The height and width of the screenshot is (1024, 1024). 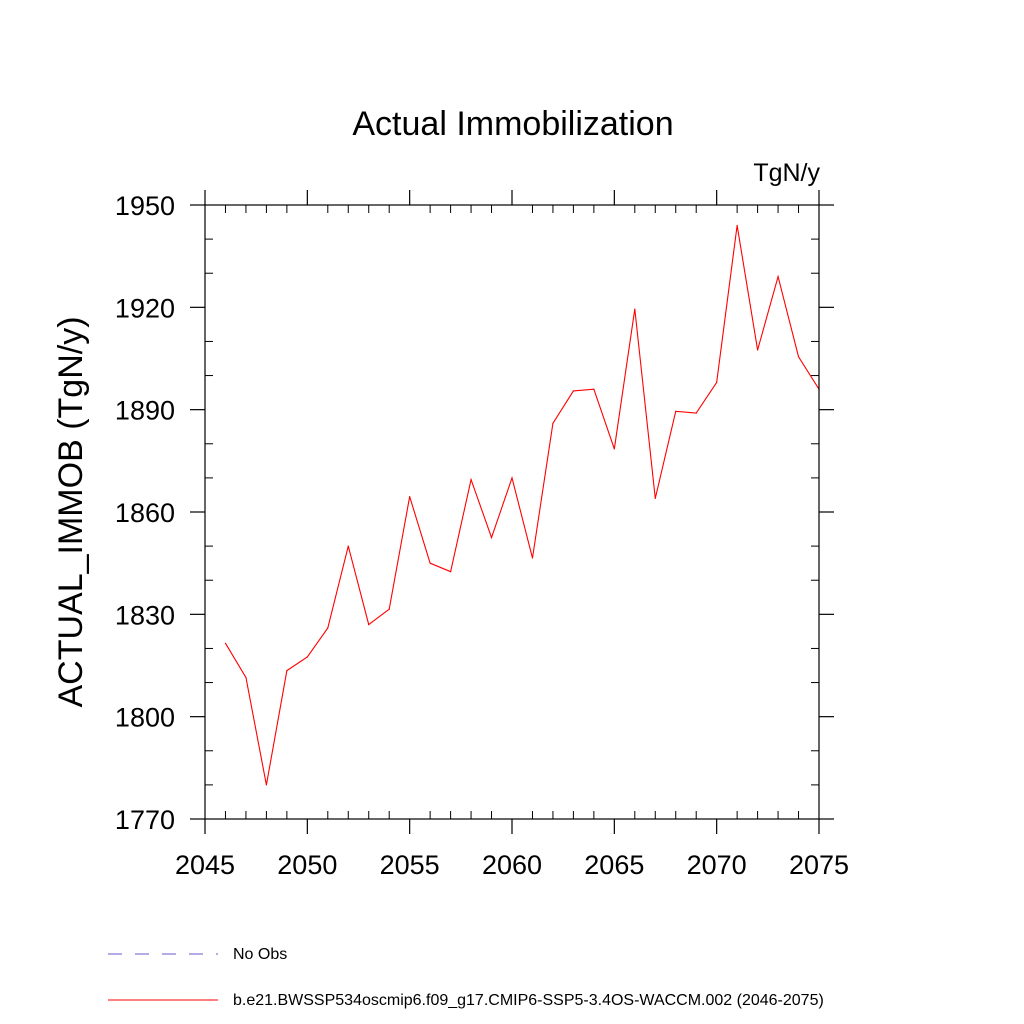 What do you see at coordinates (145, 411) in the screenshot?
I see `y-tick-label: 1890` at bounding box center [145, 411].